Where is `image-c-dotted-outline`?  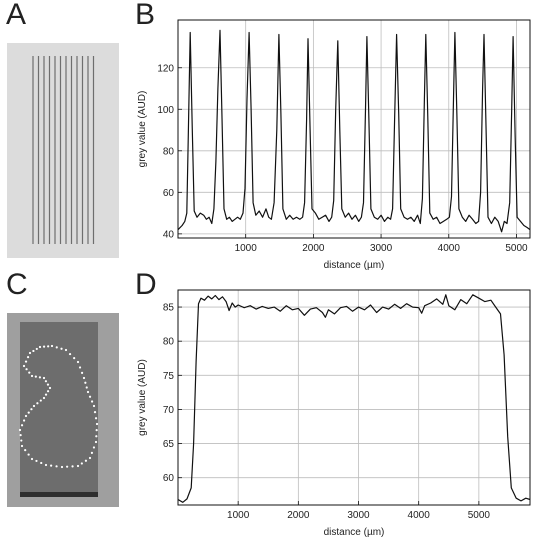
image-c-dotted-outline is located at coordinates (58, 406).